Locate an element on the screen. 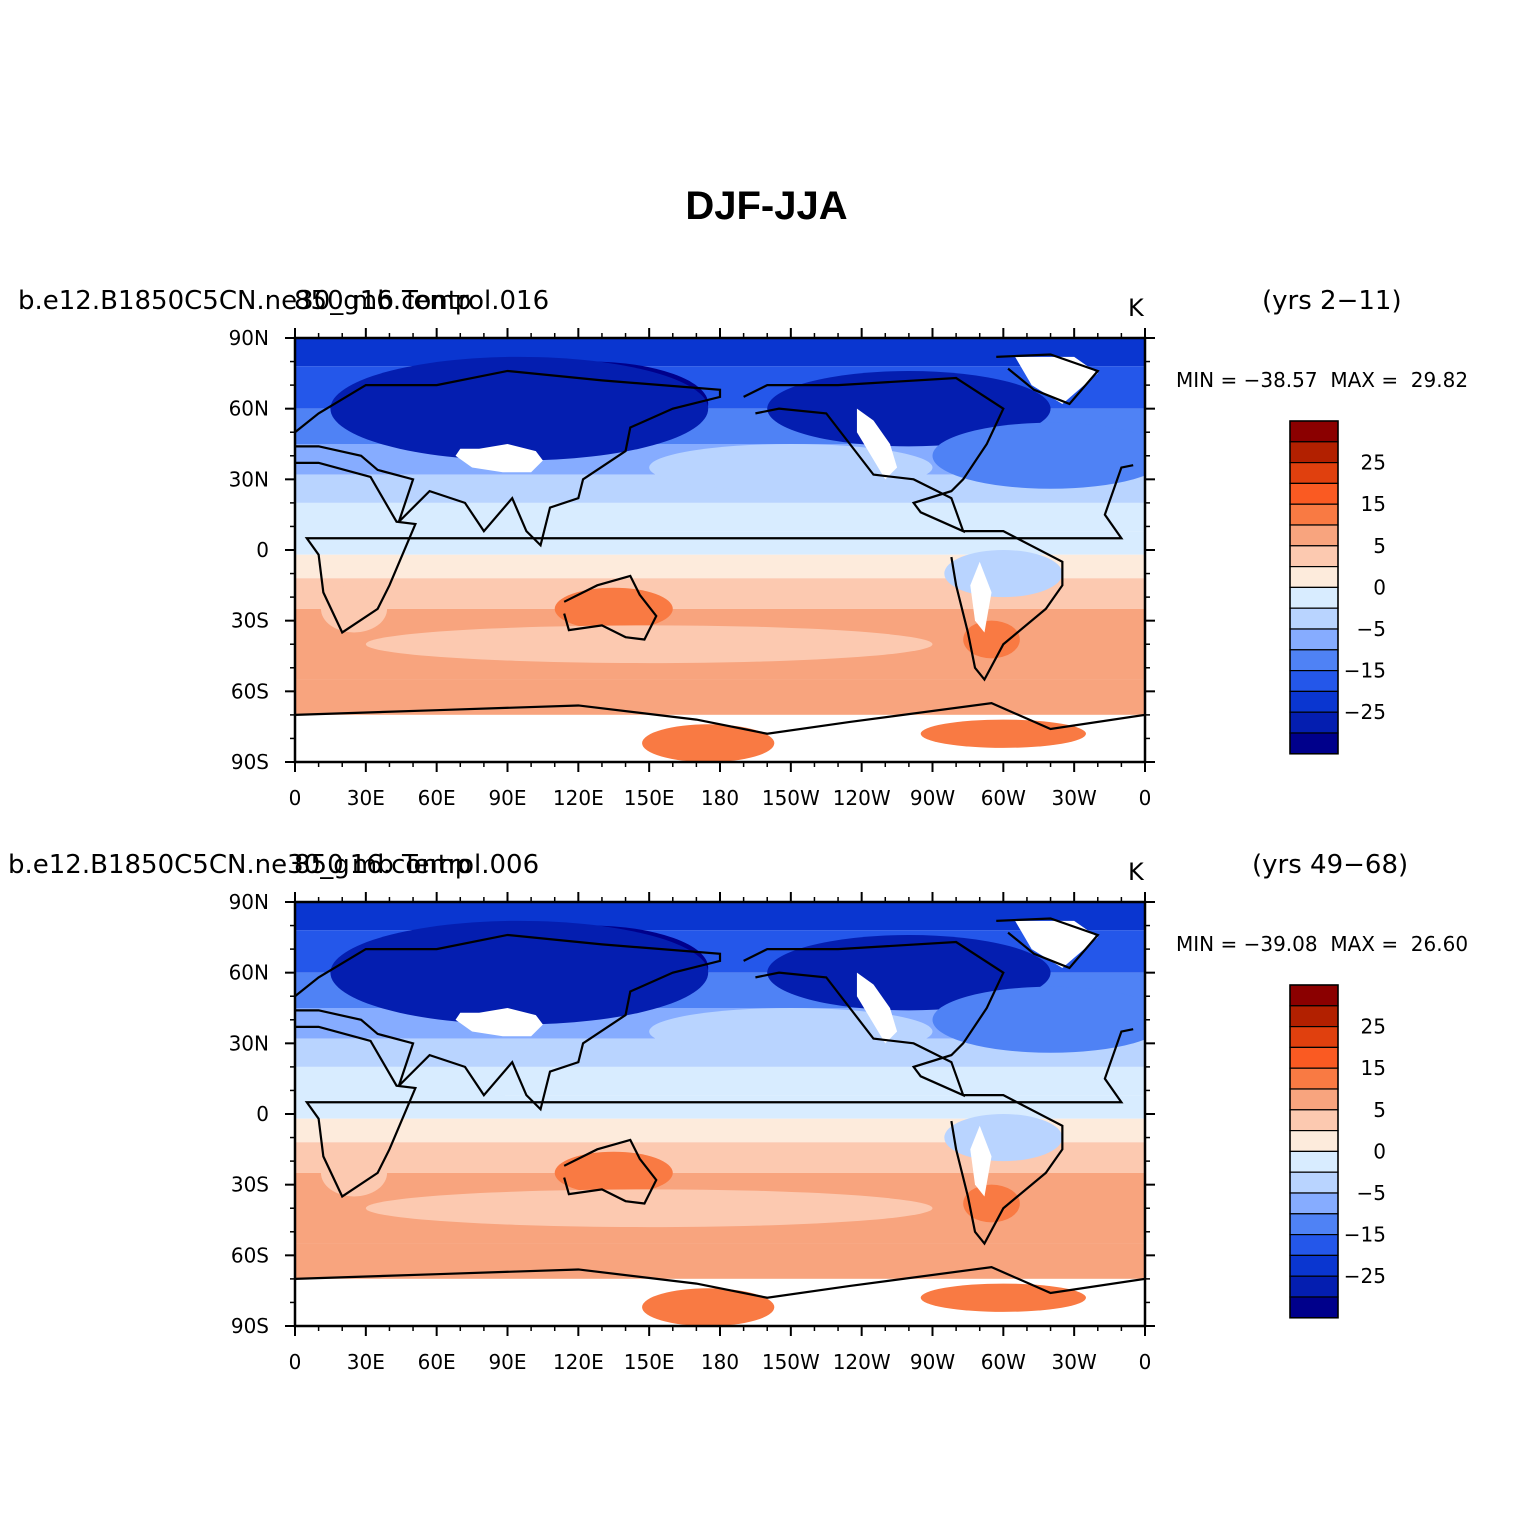 This screenshot has height=1533, width=1533. x-tick-label: 150E is located at coordinates (649, 798).